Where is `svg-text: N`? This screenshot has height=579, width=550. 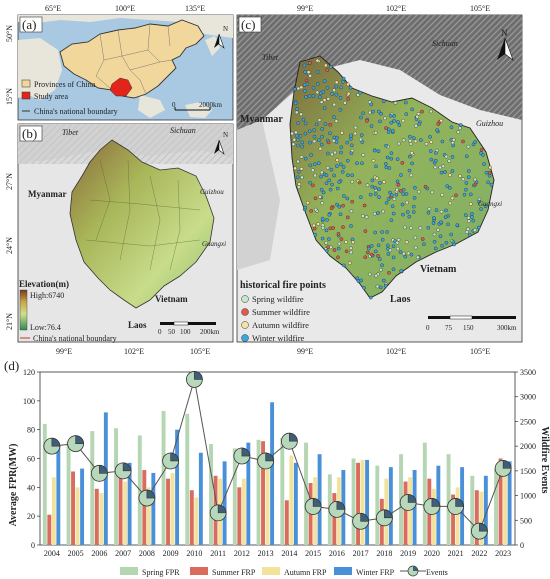
svg-text: N is located at coordinates (504, 33).